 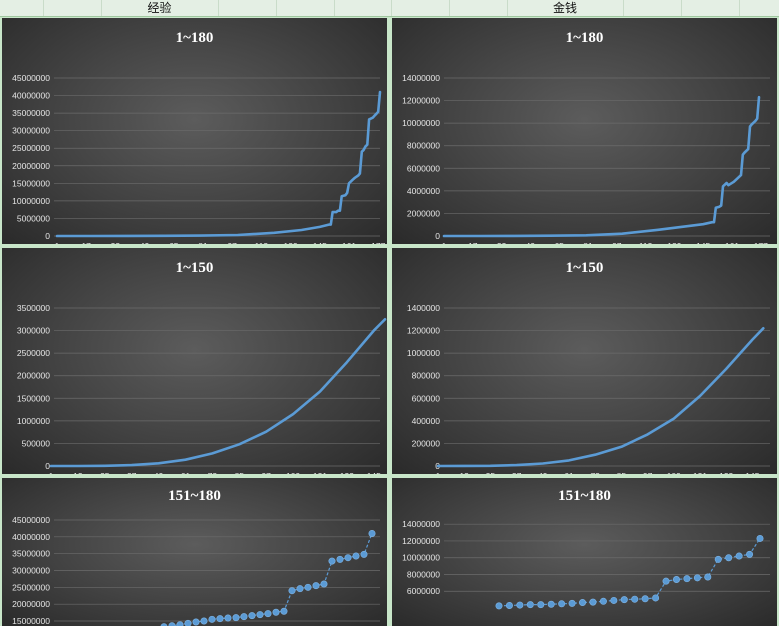 What do you see at coordinates (423, 168) in the screenshot?
I see `y-tick-label: 6000000` at bounding box center [423, 168].